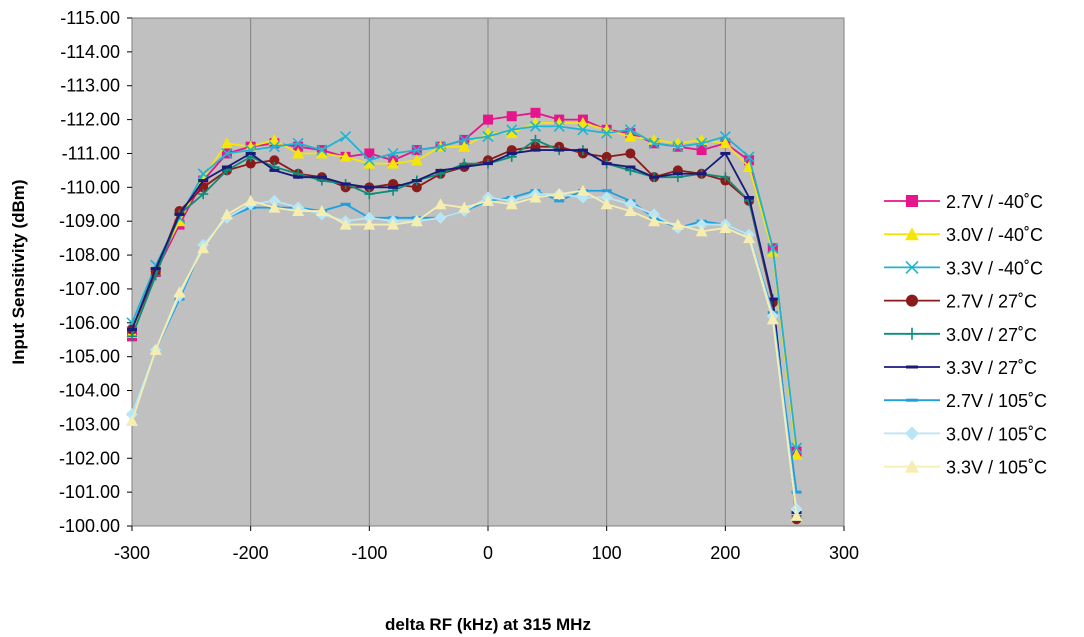 This screenshot has height=637, width=1084. Describe the element at coordinates (89, 526) in the screenshot. I see `y-tick-label: -100.00` at that location.